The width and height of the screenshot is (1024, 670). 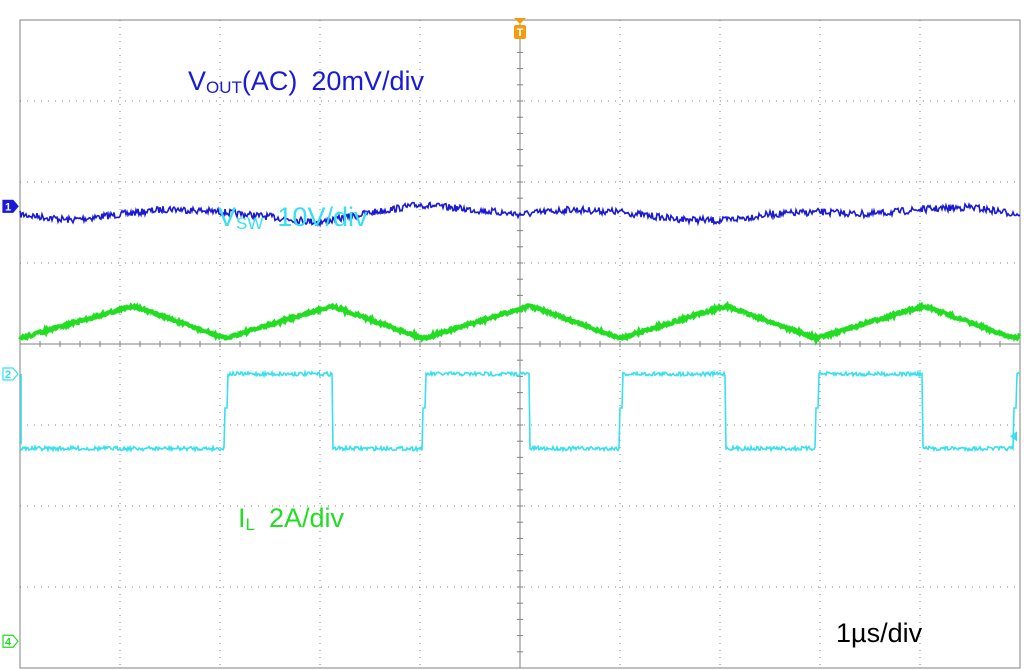 I want to click on trigger-marker, so click(x=520, y=32).